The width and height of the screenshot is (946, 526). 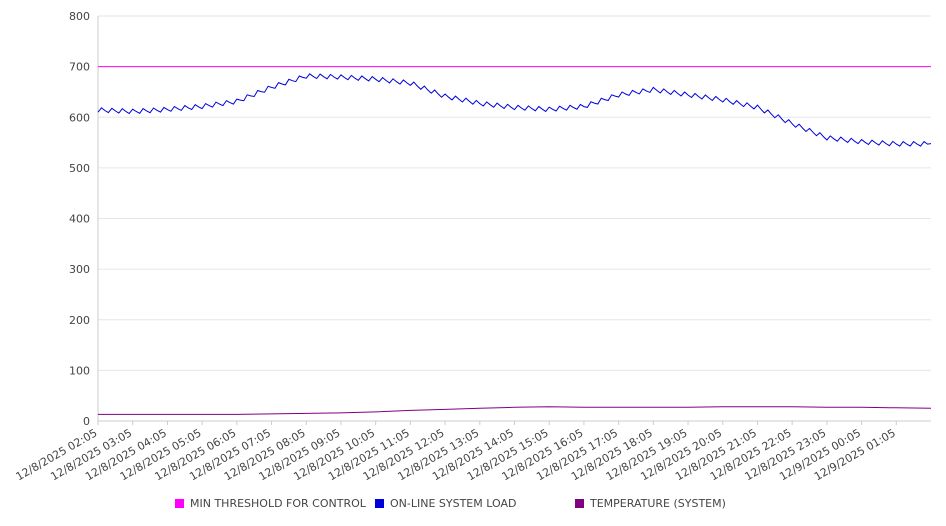 I want to click on y-tick-label: 500, so click(x=79, y=168).